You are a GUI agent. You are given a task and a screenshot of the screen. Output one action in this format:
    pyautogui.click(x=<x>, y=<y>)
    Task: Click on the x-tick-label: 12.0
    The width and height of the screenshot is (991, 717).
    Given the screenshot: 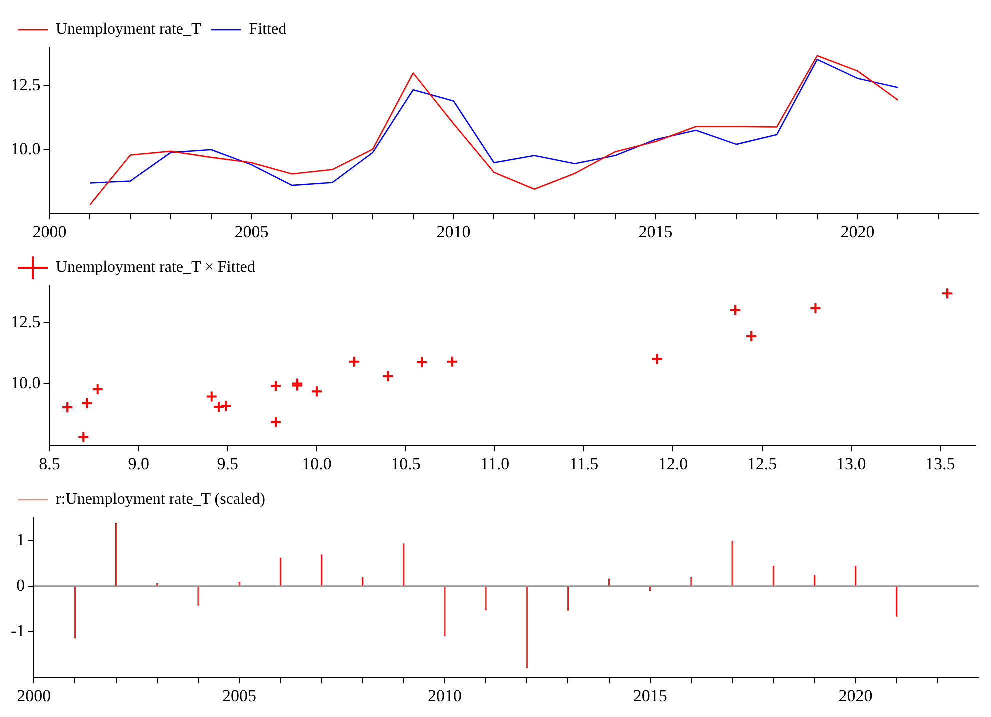 What is the action you would take?
    pyautogui.click(x=673, y=464)
    